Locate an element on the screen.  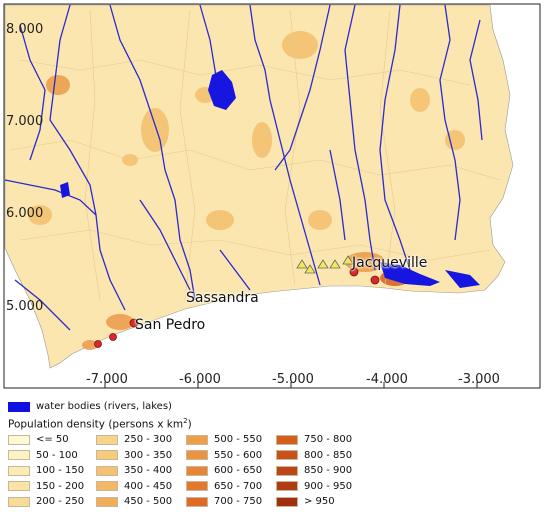
legend-density-item: 500 - 550 is located at coordinates (224, 439).